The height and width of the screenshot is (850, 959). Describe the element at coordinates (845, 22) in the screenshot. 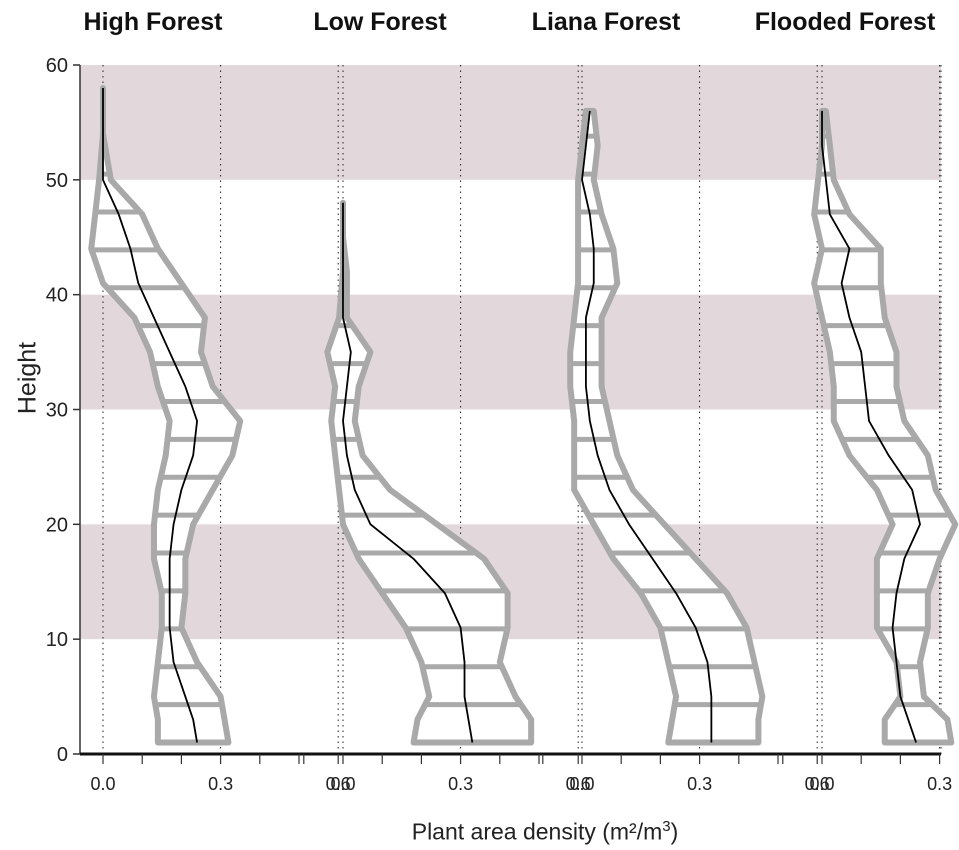

I see `panel-title-flooded-forest: Flooded Forest` at that location.